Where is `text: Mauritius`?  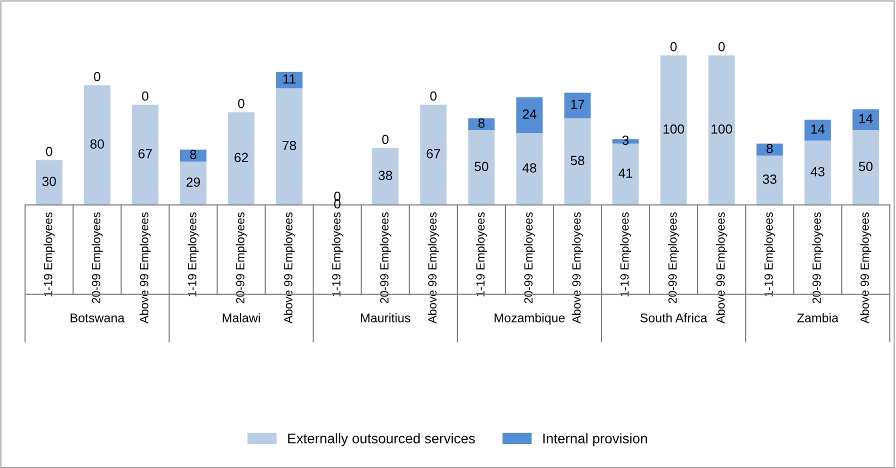 text: Mauritius is located at coordinates (385, 317).